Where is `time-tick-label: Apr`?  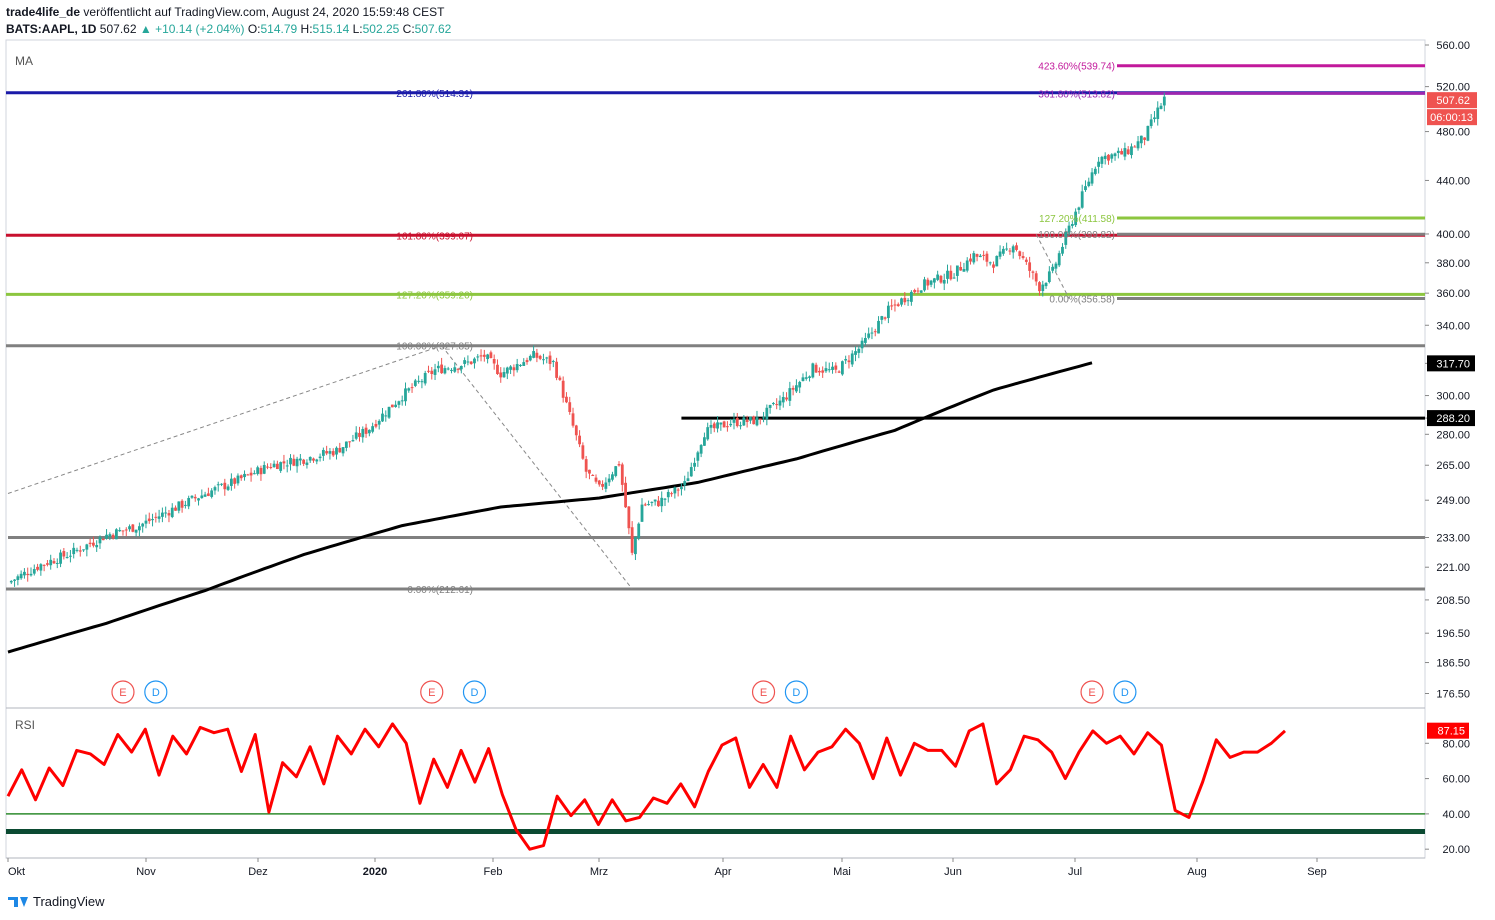
time-tick-label: Apr is located at coordinates (722, 872).